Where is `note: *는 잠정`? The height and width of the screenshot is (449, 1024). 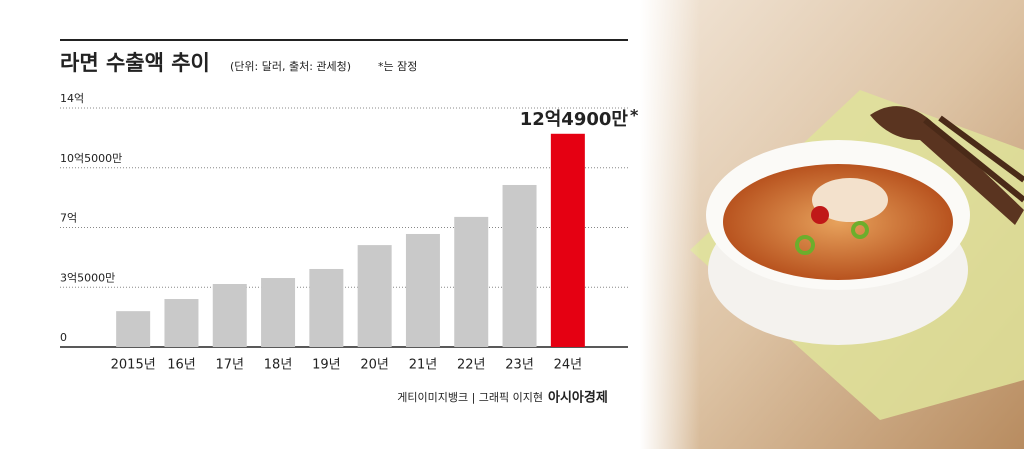
note: *는 잠정 is located at coordinates (397, 66).